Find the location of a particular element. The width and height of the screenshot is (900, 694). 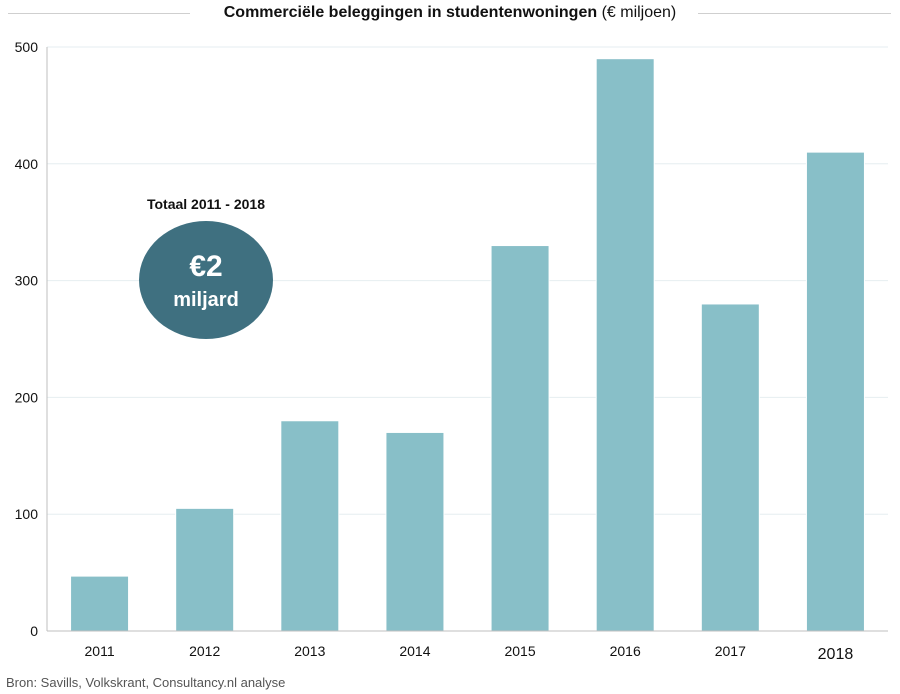

bar-2012 is located at coordinates (205, 569).